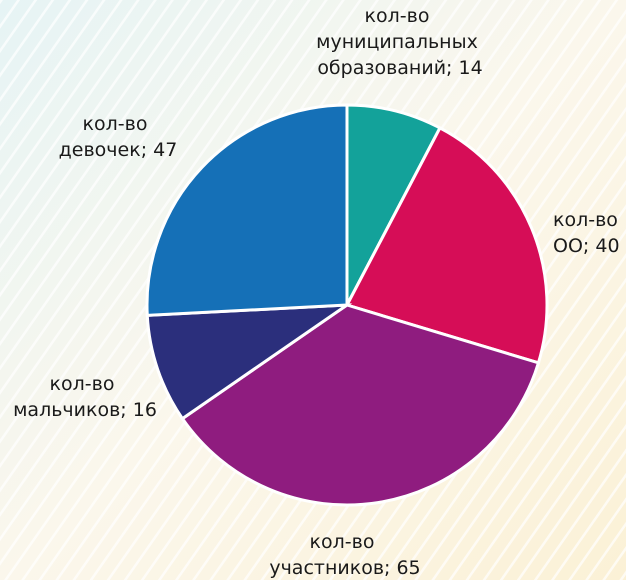 This screenshot has height=580, width=626. Describe the element at coordinates (588, 233) in the screenshot. I see `data-label: кол-во ОО; 40` at that location.